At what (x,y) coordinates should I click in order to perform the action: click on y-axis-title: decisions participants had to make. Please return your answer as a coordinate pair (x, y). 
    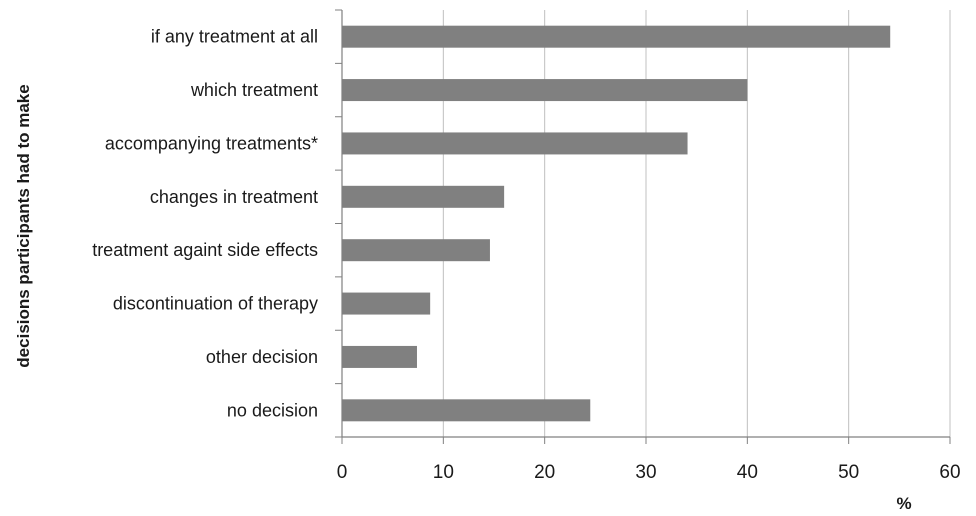
    Looking at the image, I should click on (23, 225).